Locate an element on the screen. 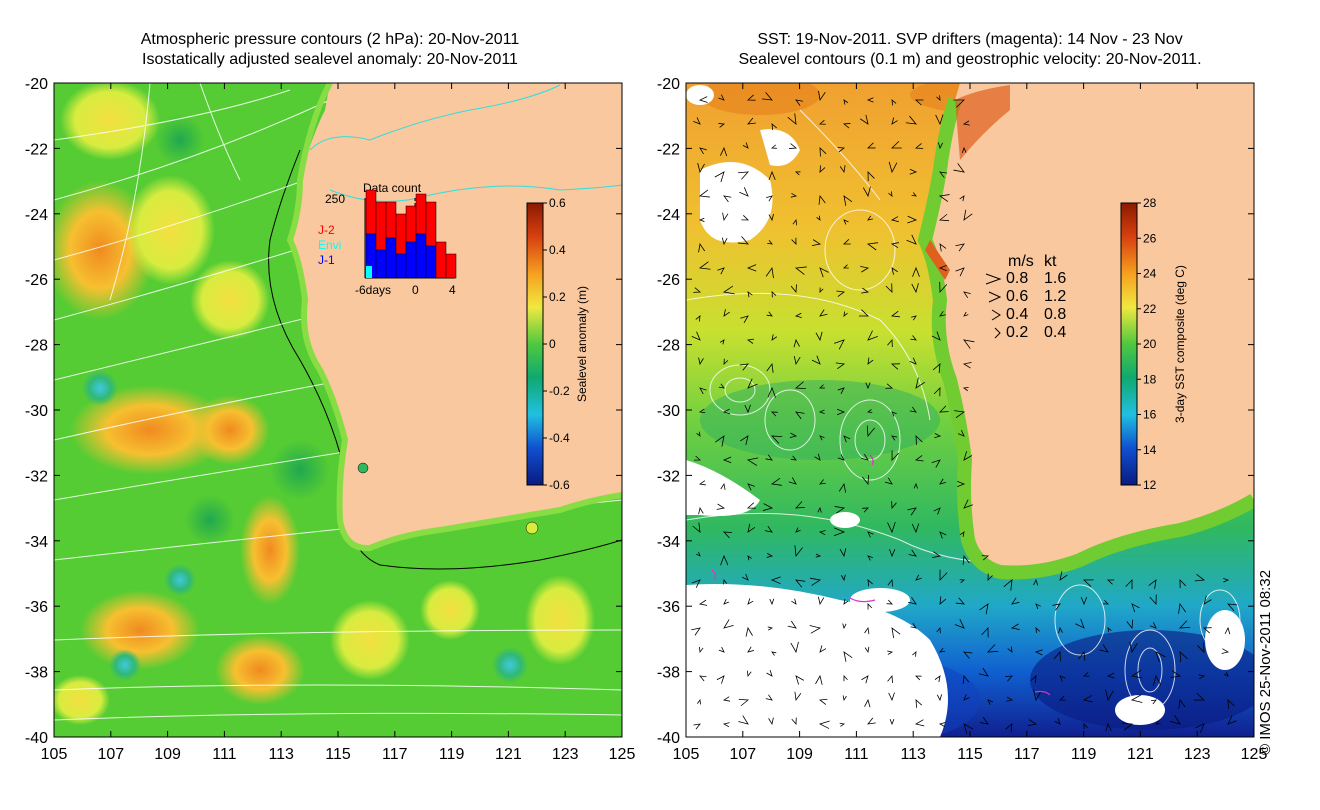 The height and width of the screenshot is (810, 1320). latitude-tick-label: -40 is located at coordinates (36, 738).